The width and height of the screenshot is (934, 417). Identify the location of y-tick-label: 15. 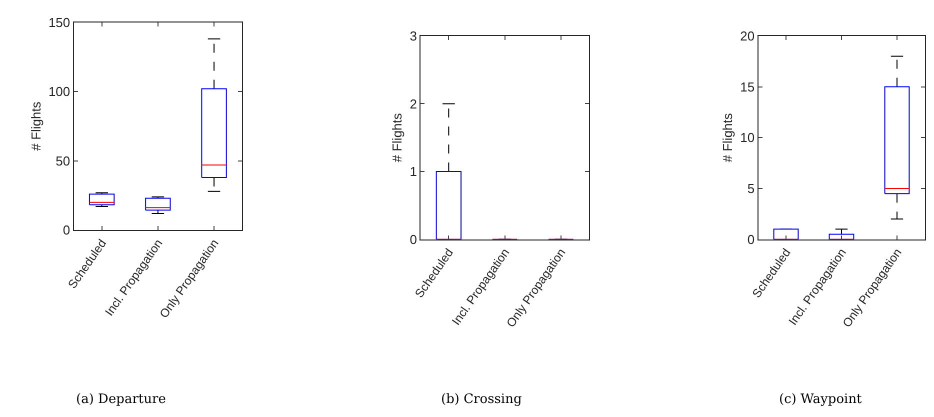
(747, 86).